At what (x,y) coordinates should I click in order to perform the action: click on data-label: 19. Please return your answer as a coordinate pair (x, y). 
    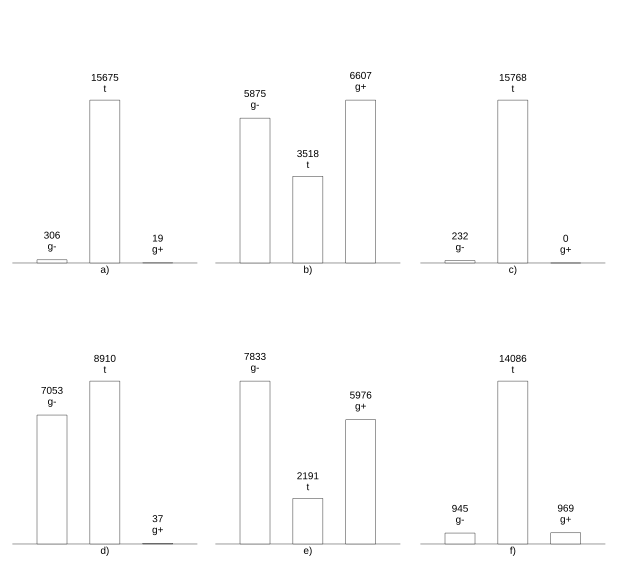
    Looking at the image, I should click on (157, 238).